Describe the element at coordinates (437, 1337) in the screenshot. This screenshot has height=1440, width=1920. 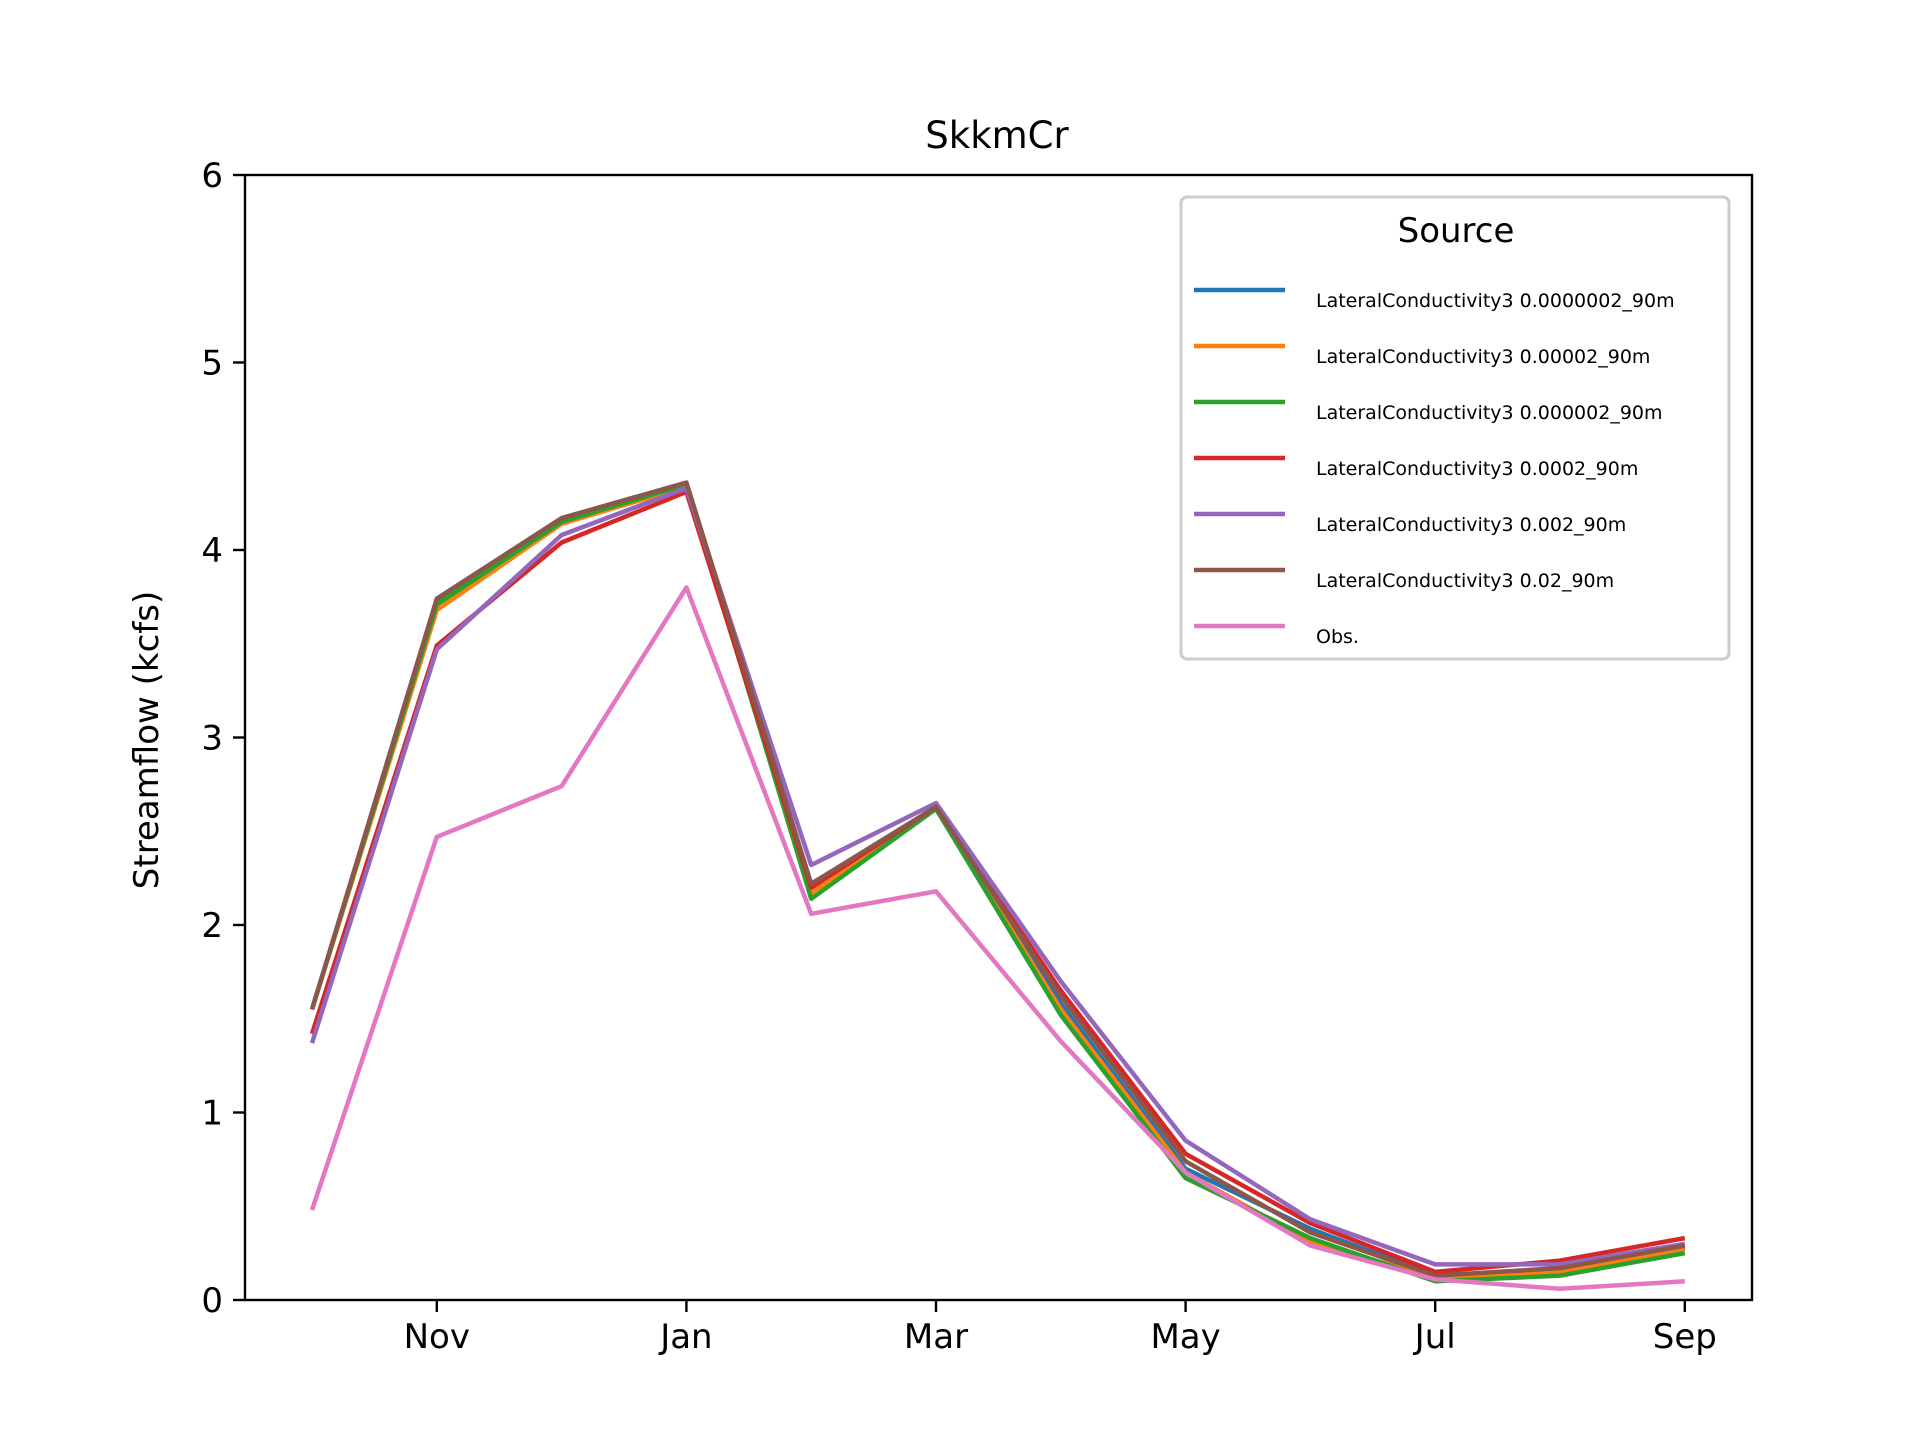
I see `x-tick-label: Nov` at that location.